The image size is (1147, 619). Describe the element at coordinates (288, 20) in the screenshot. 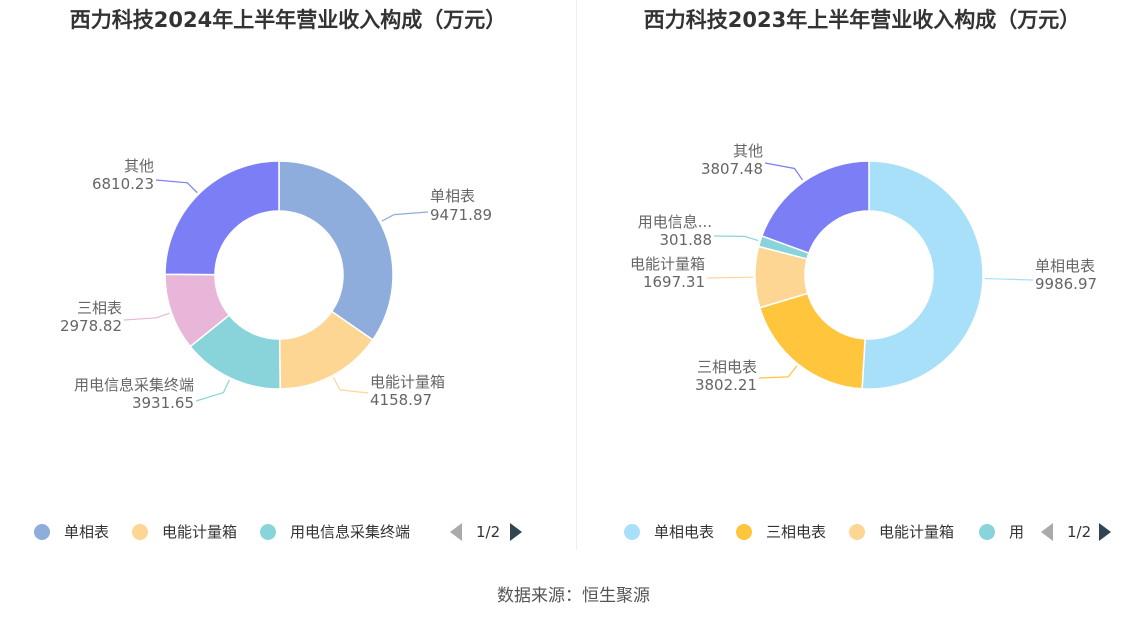

I see `chart-title-2024: 西力科技2024年上半年营业收入构成（万元）` at that location.